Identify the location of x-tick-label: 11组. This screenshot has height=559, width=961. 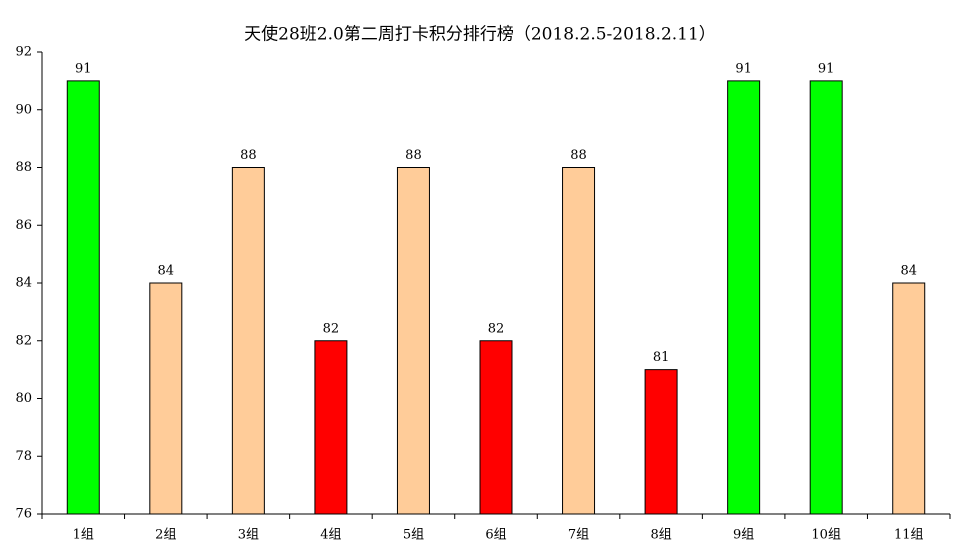
(909, 535).